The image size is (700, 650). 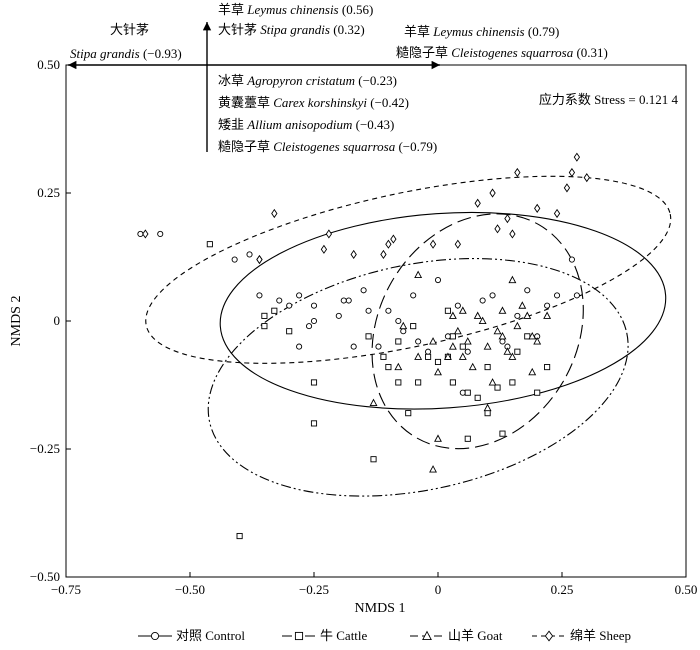 I want to click on species-down-3-value: (−0.43), so click(x=375, y=124).